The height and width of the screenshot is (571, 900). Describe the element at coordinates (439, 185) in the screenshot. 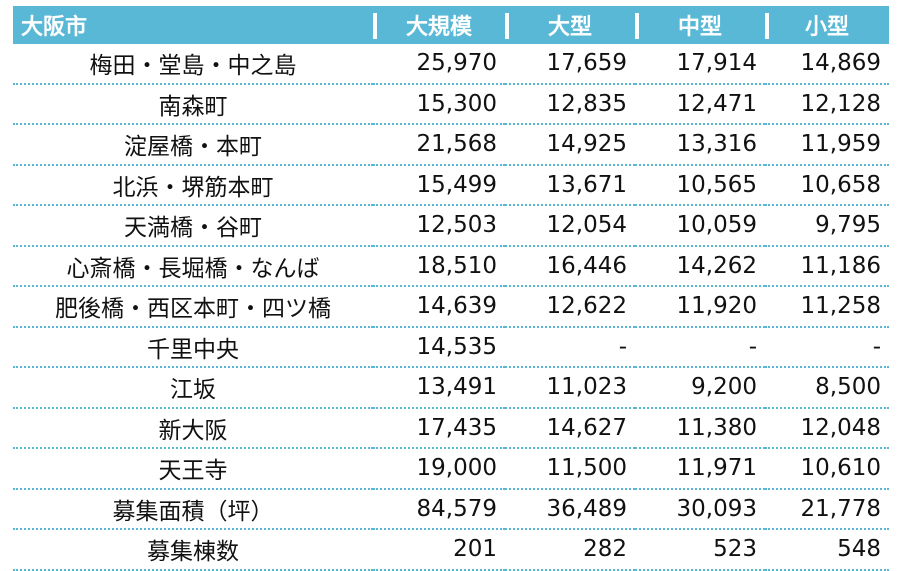

I see `large-scale-value-cell: 15,499` at that location.